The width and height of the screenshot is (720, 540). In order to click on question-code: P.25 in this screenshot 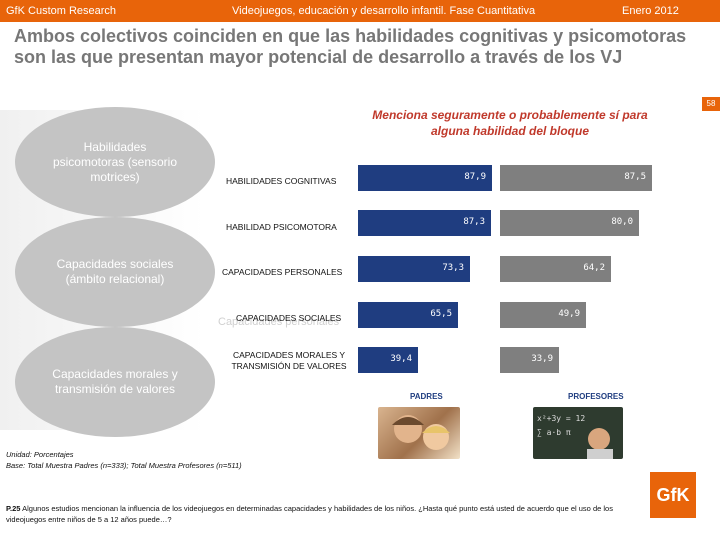, I will do `click(13, 508)`.